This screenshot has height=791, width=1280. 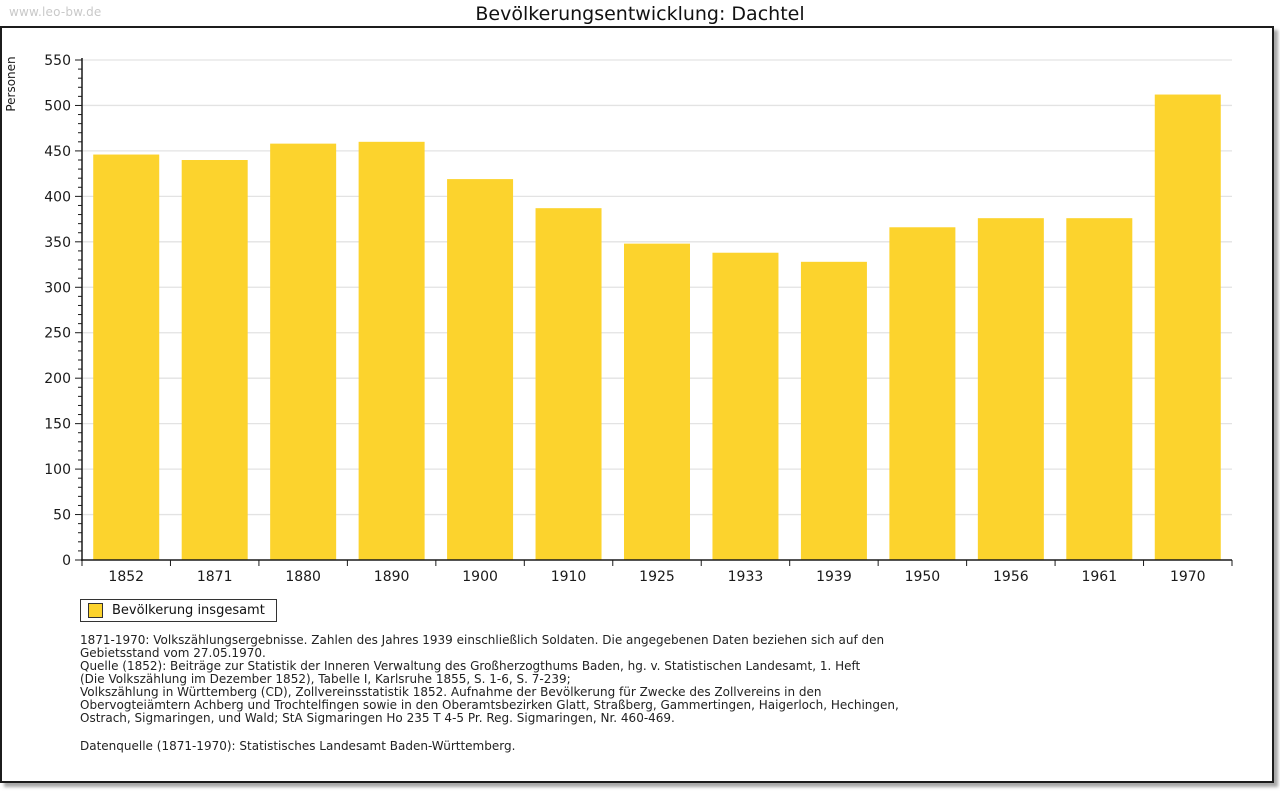 What do you see at coordinates (57, 197) in the screenshot?
I see `y-tick-label: 400` at bounding box center [57, 197].